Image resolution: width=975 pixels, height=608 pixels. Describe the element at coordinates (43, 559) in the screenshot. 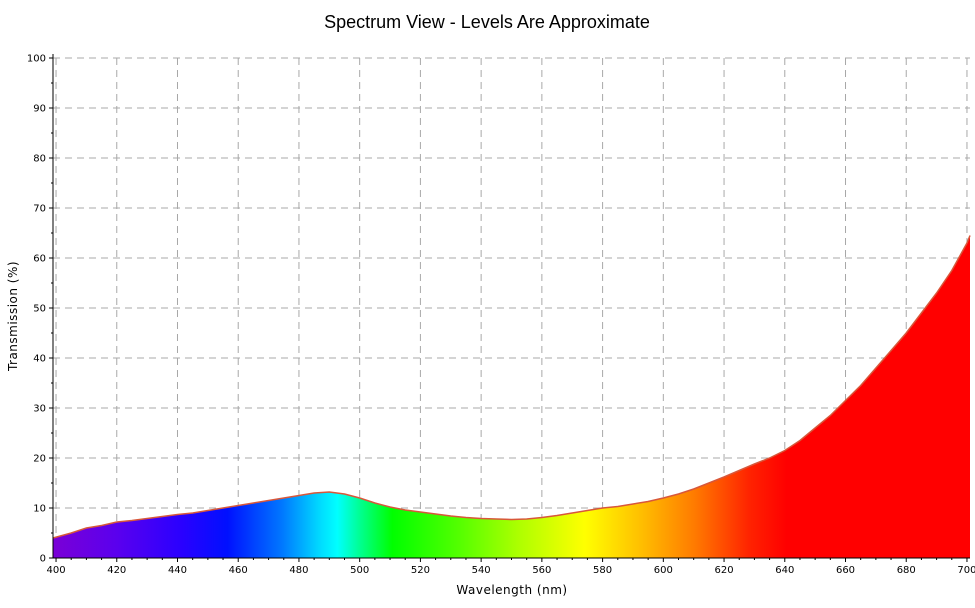

I see `y-tick-label: 0` at that location.